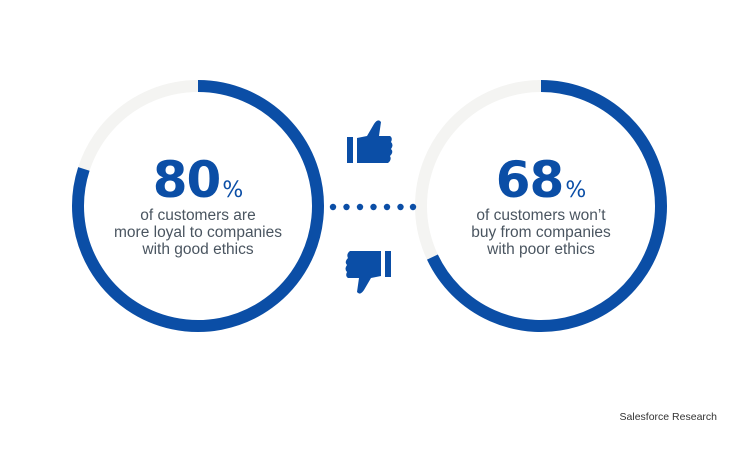  What do you see at coordinates (541, 249) in the screenshot?
I see `desc-line: with poor ethics` at bounding box center [541, 249].